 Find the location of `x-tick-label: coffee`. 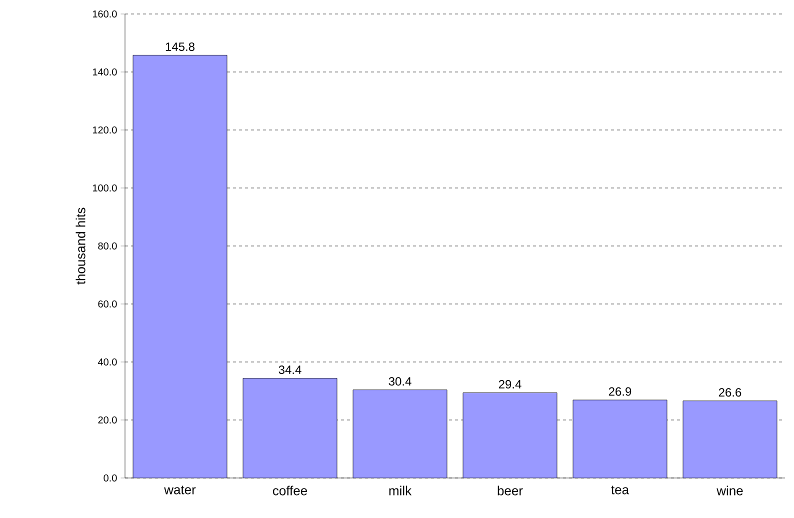

x-tick-label: coffee is located at coordinates (290, 491).